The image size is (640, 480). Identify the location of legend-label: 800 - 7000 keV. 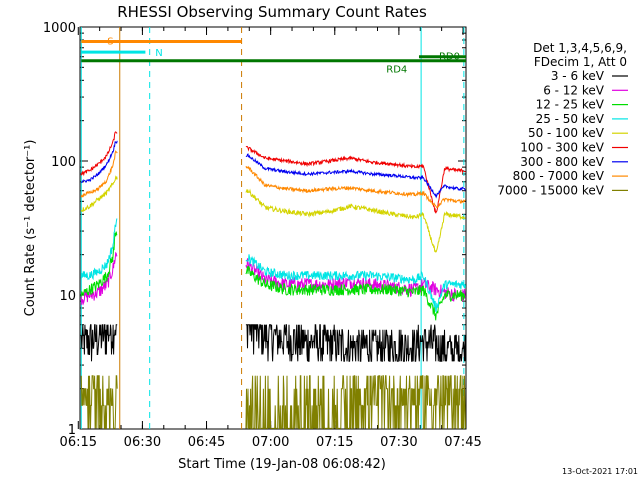
(559, 176).